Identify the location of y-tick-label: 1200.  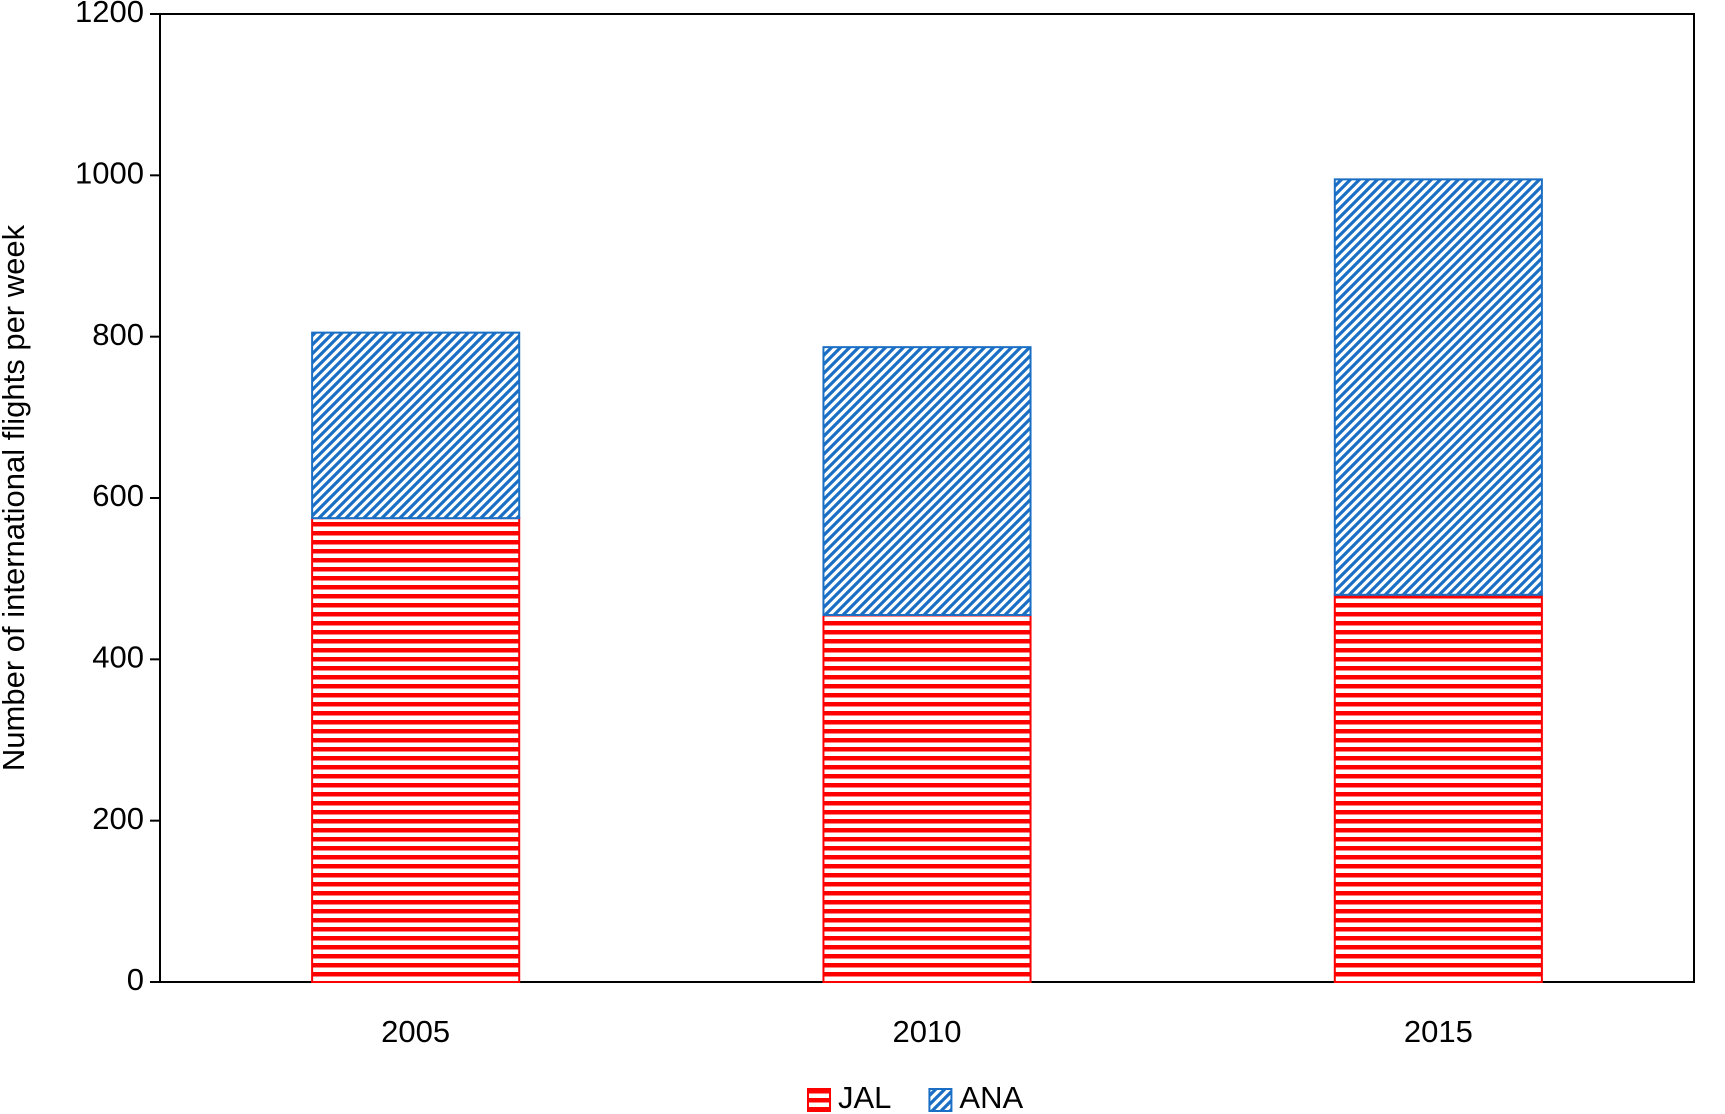
(109, 14).